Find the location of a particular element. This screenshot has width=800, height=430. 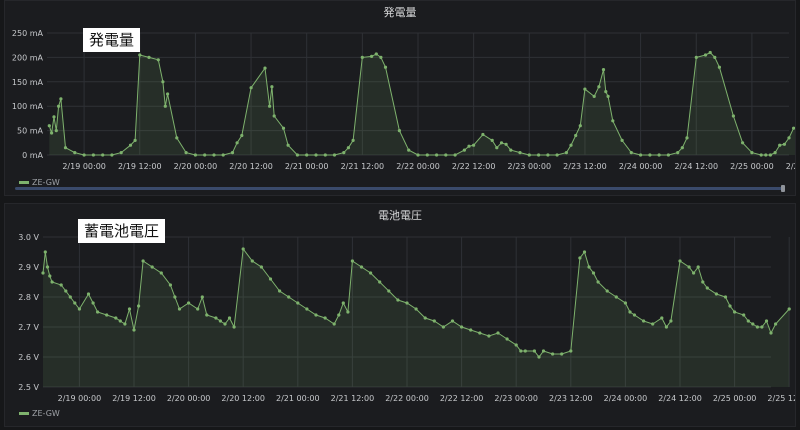

generation-panel-title: 発電量 is located at coordinates (400, 12).